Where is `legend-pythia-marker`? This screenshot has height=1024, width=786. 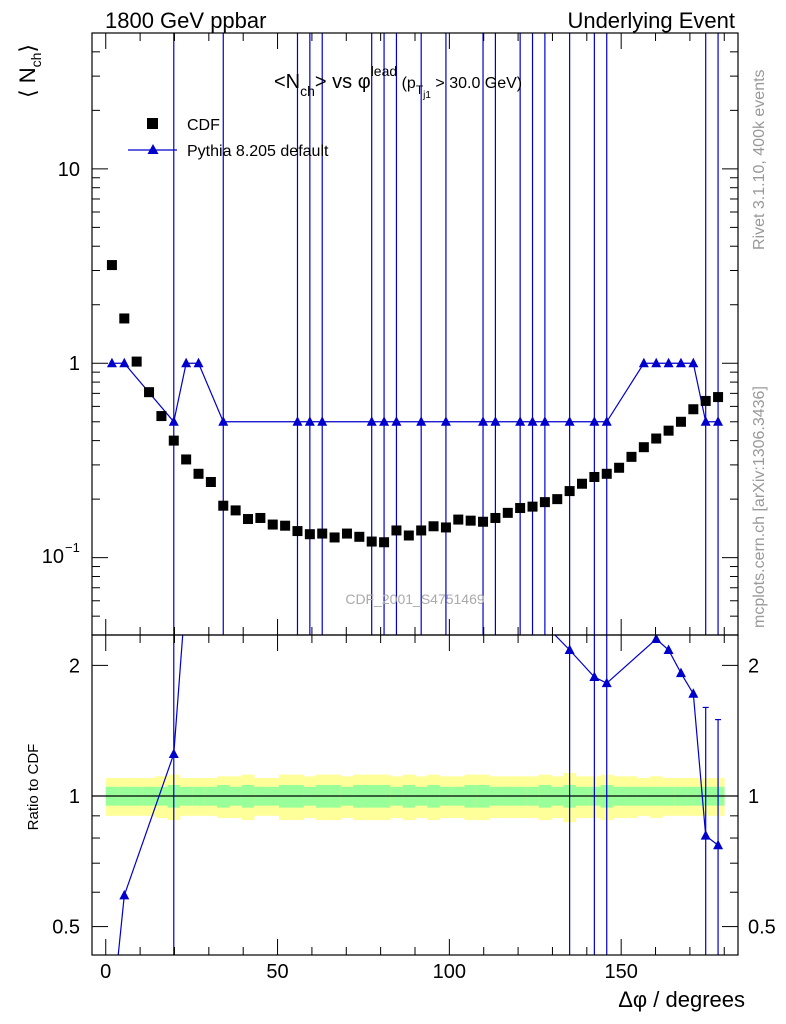
legend-pythia-marker is located at coordinates (153, 149).